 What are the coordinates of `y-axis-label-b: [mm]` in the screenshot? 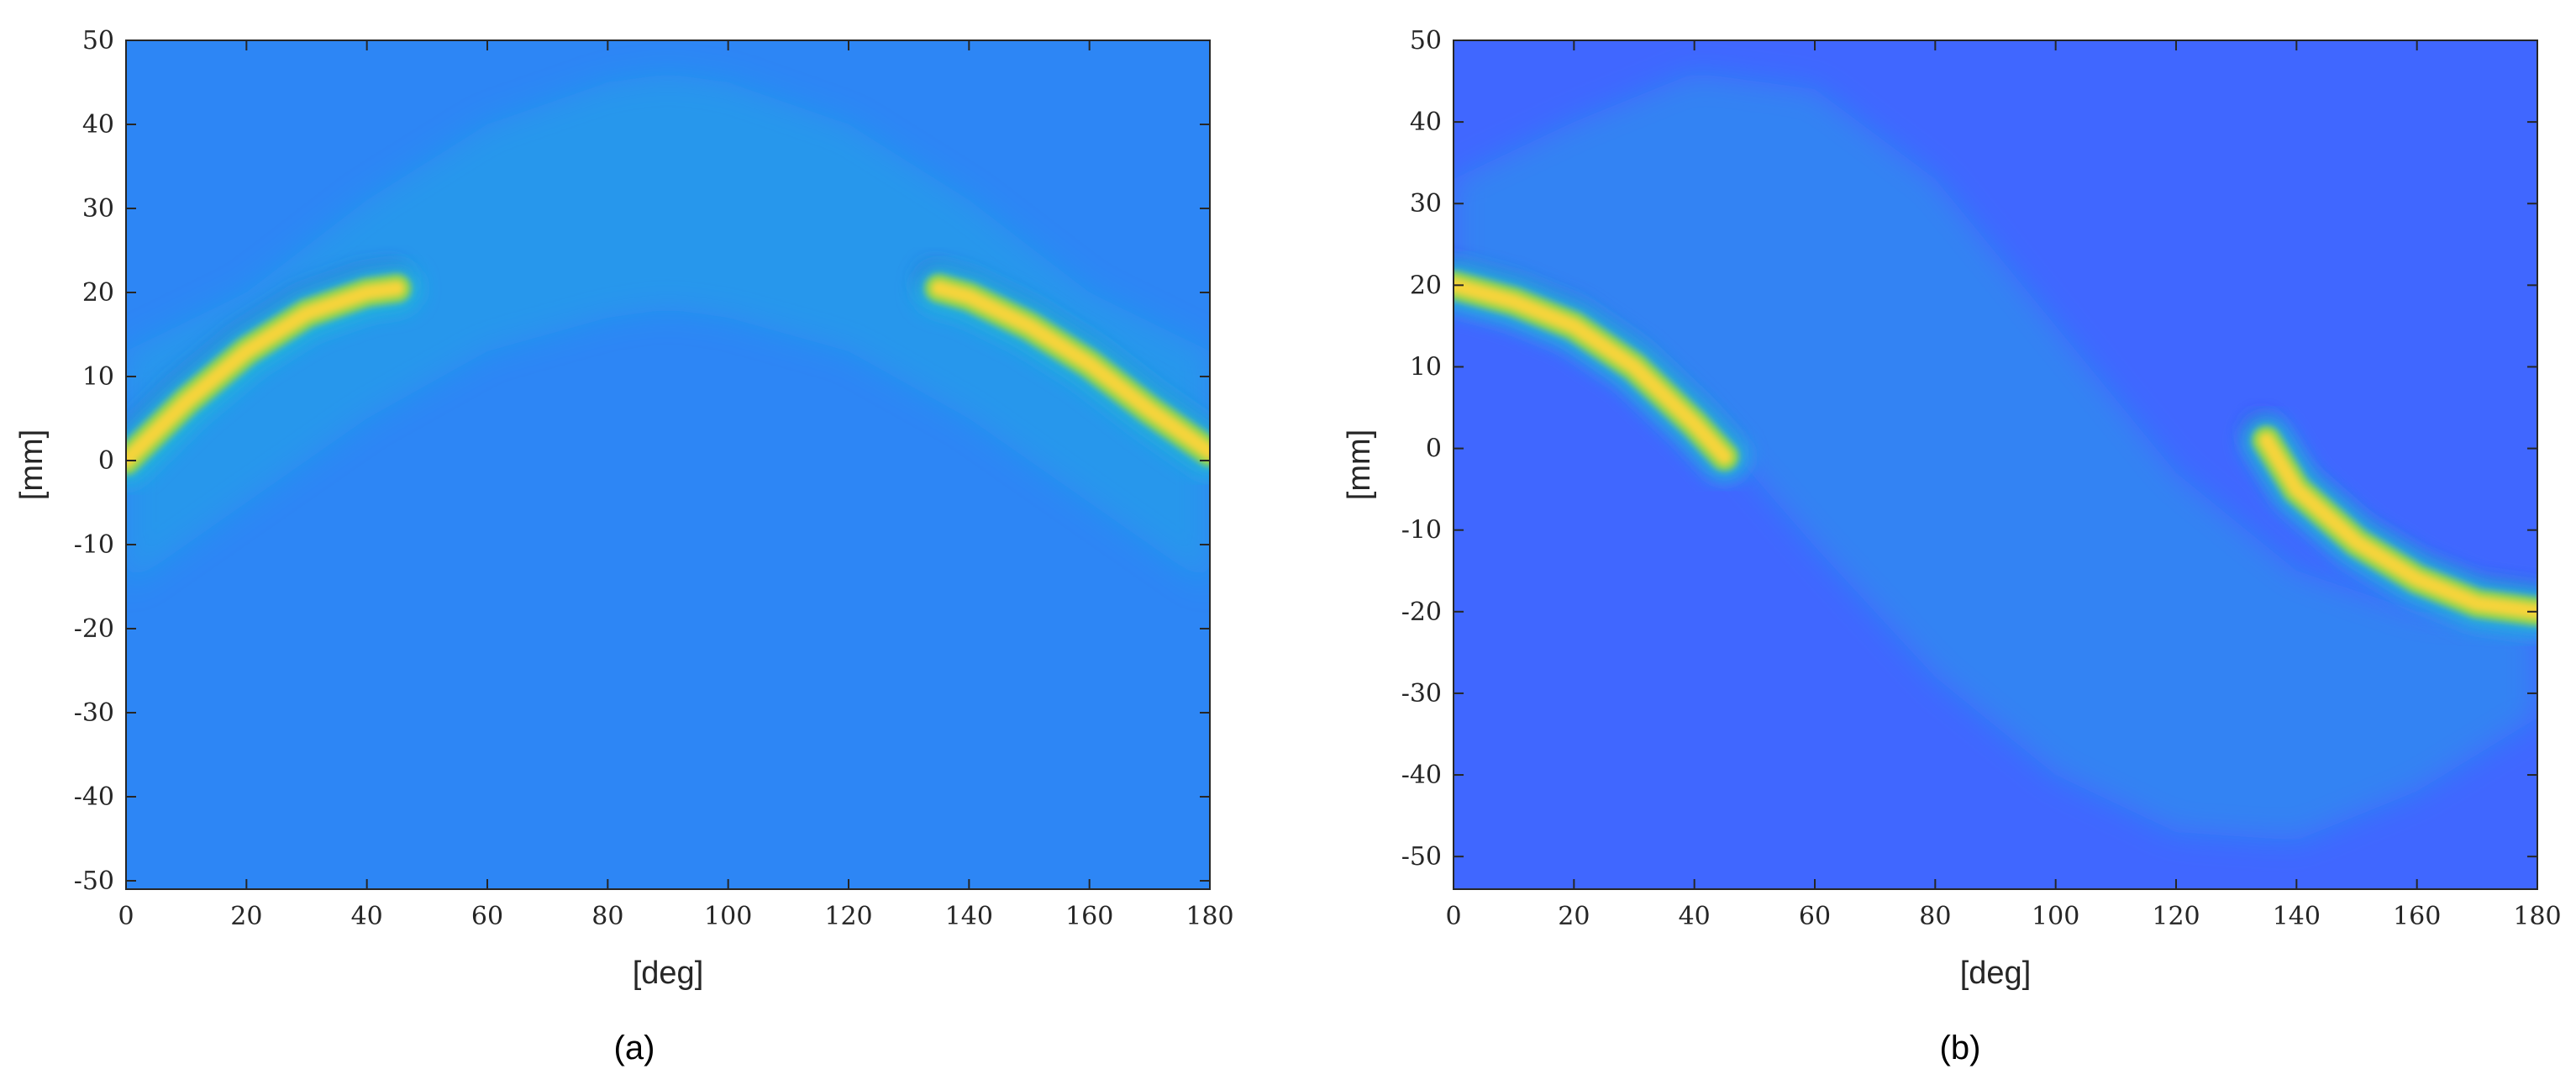 It's located at (1359, 464).